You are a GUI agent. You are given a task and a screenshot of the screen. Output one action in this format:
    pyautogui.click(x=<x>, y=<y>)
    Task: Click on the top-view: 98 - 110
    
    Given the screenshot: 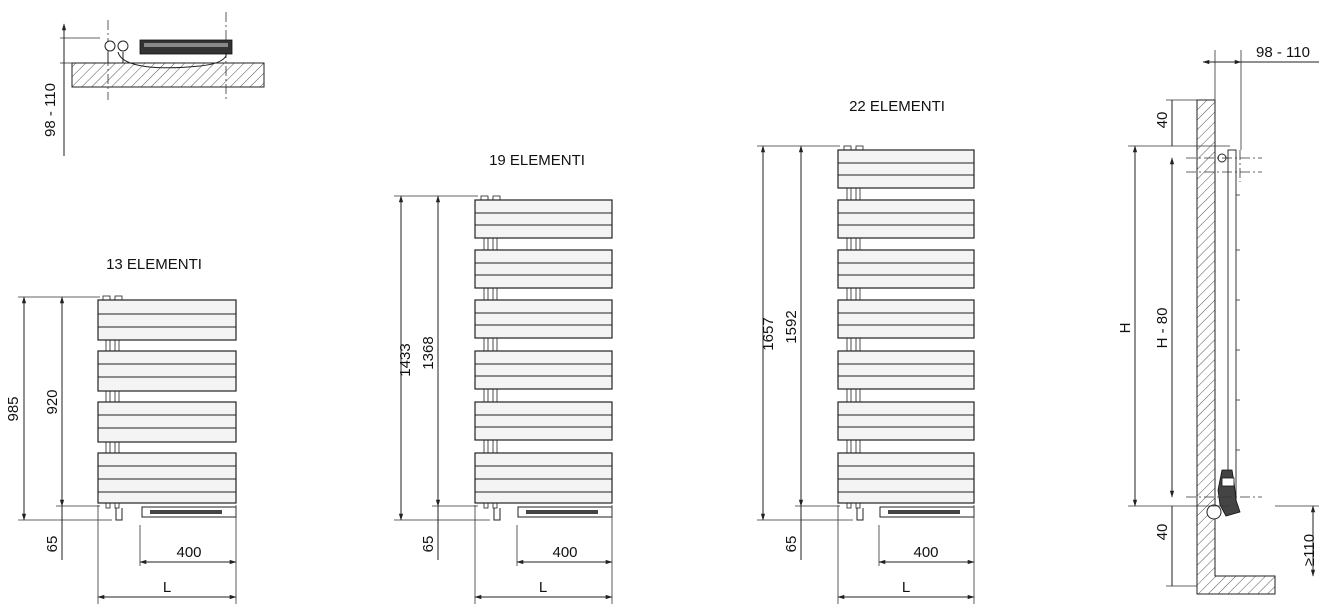 What is the action you would take?
    pyautogui.click(x=153, y=84)
    